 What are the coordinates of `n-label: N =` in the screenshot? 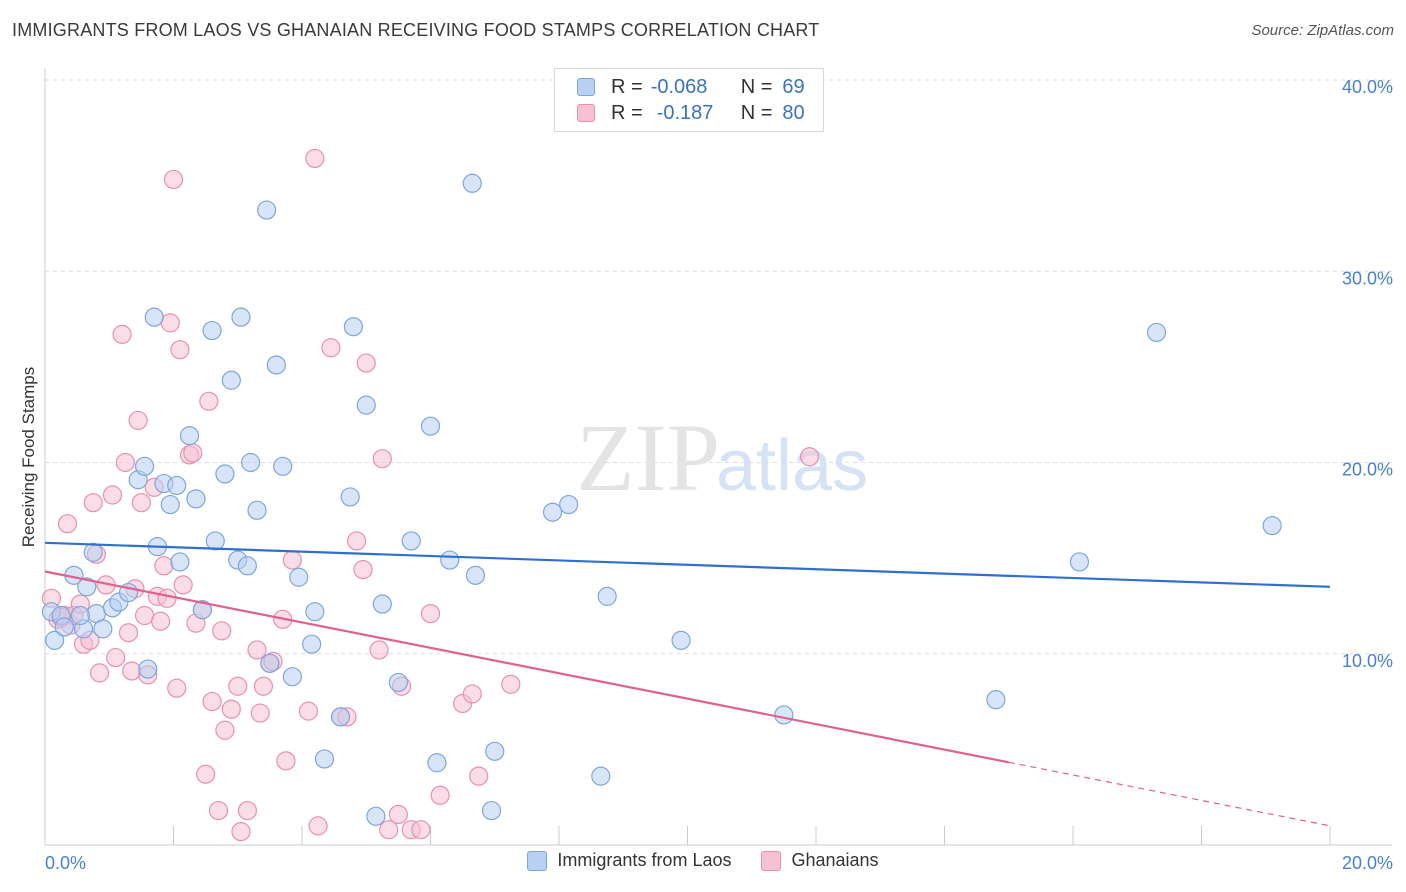 It's located at (756, 112).